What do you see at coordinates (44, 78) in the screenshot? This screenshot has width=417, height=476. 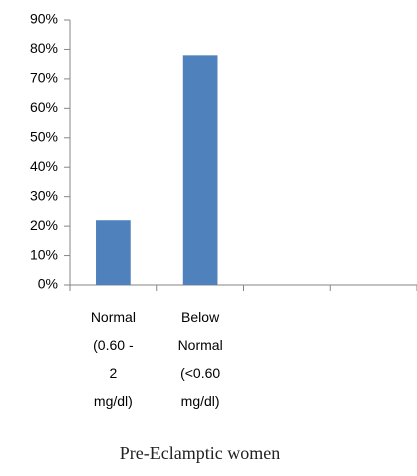 I see `y-tick-label: 70%` at bounding box center [44, 78].